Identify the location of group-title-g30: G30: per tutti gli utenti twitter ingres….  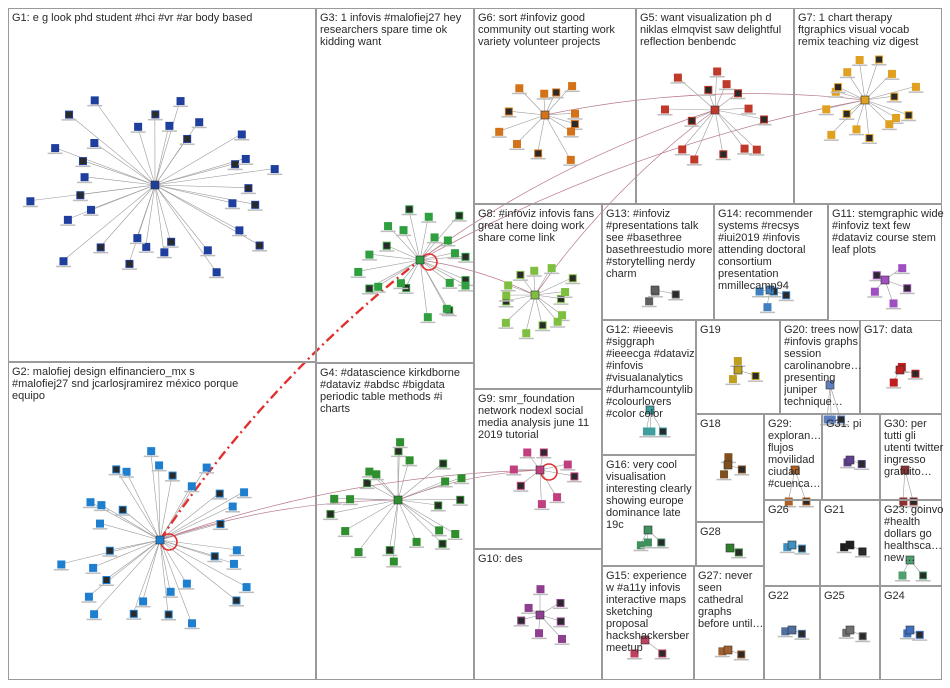
(914, 448).